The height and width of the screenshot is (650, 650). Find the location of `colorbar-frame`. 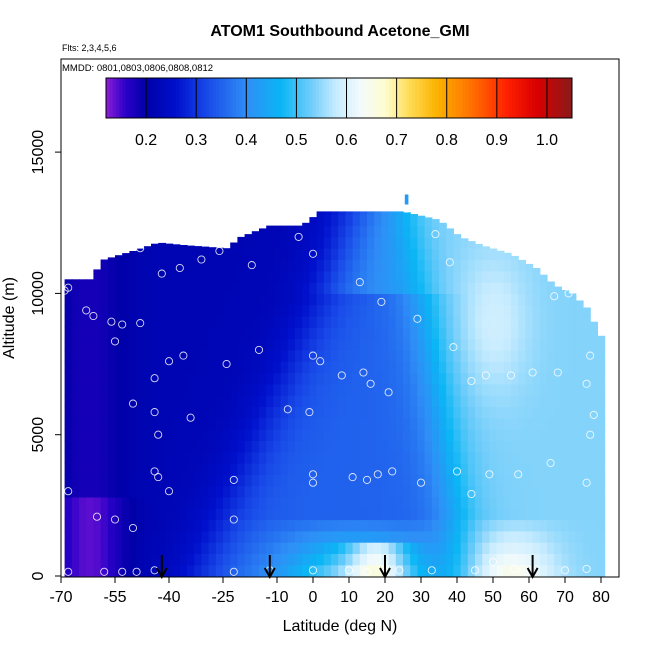

colorbar-frame is located at coordinates (339, 98).